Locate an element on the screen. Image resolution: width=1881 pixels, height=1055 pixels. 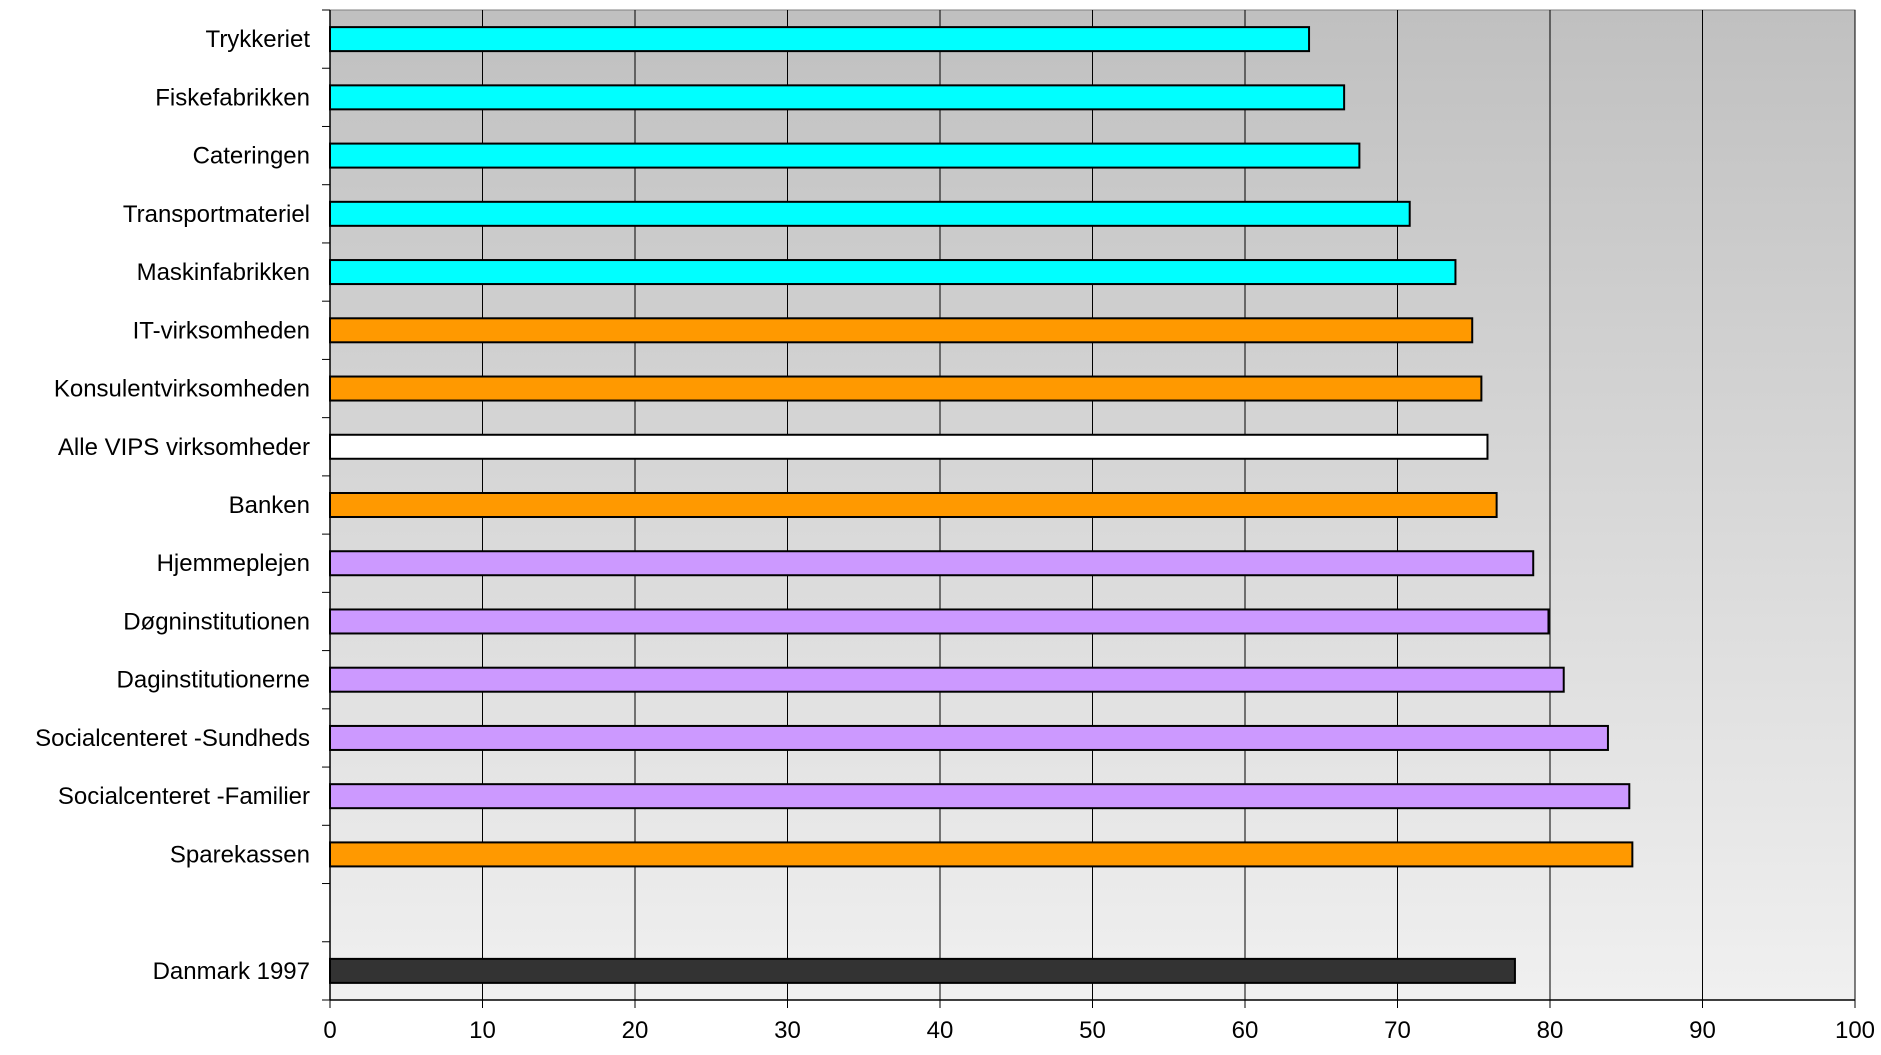
category-label: Fiskefabrikken is located at coordinates (232, 97).